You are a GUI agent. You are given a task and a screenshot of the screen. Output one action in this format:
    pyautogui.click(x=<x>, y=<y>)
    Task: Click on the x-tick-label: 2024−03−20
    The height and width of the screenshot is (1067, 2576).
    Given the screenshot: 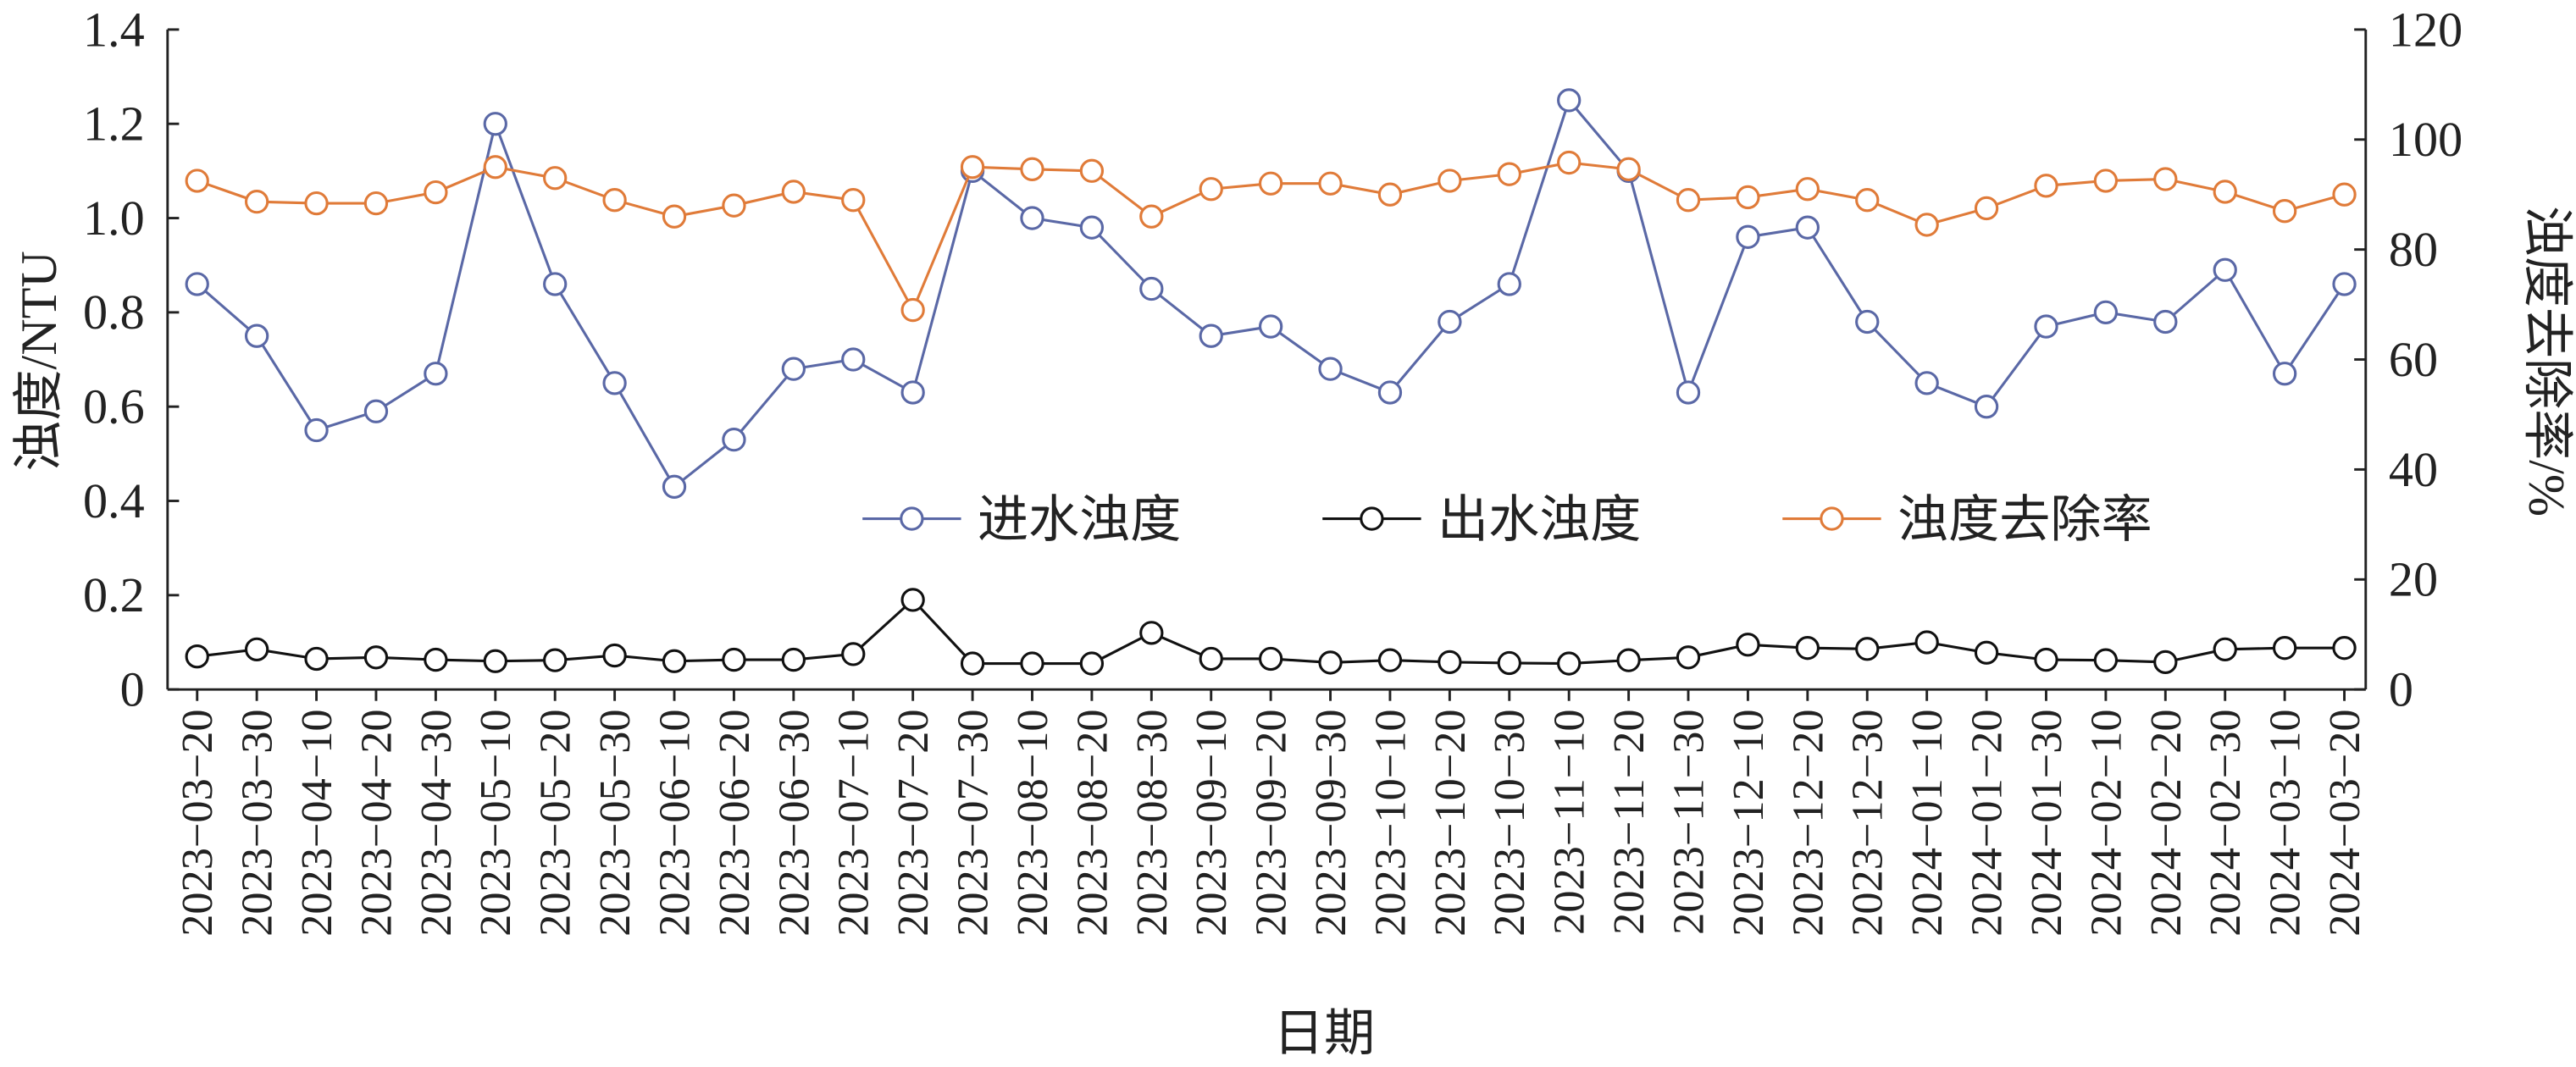 What is the action you would take?
    pyautogui.click(x=2344, y=822)
    